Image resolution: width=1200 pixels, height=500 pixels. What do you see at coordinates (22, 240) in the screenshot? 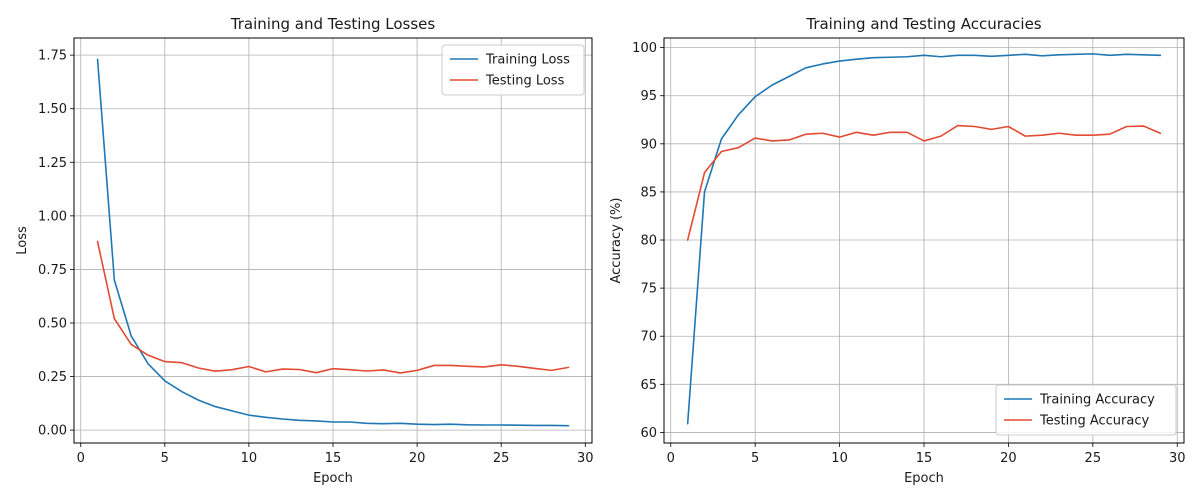
I see `y-axis-label: Loss` at bounding box center [22, 240].